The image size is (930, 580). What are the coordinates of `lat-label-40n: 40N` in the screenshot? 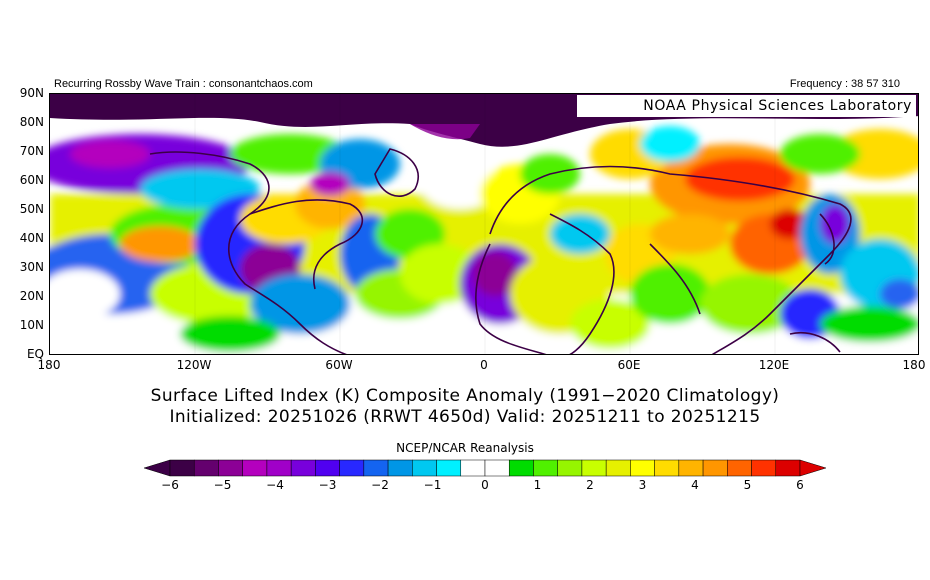 It's located at (31, 238).